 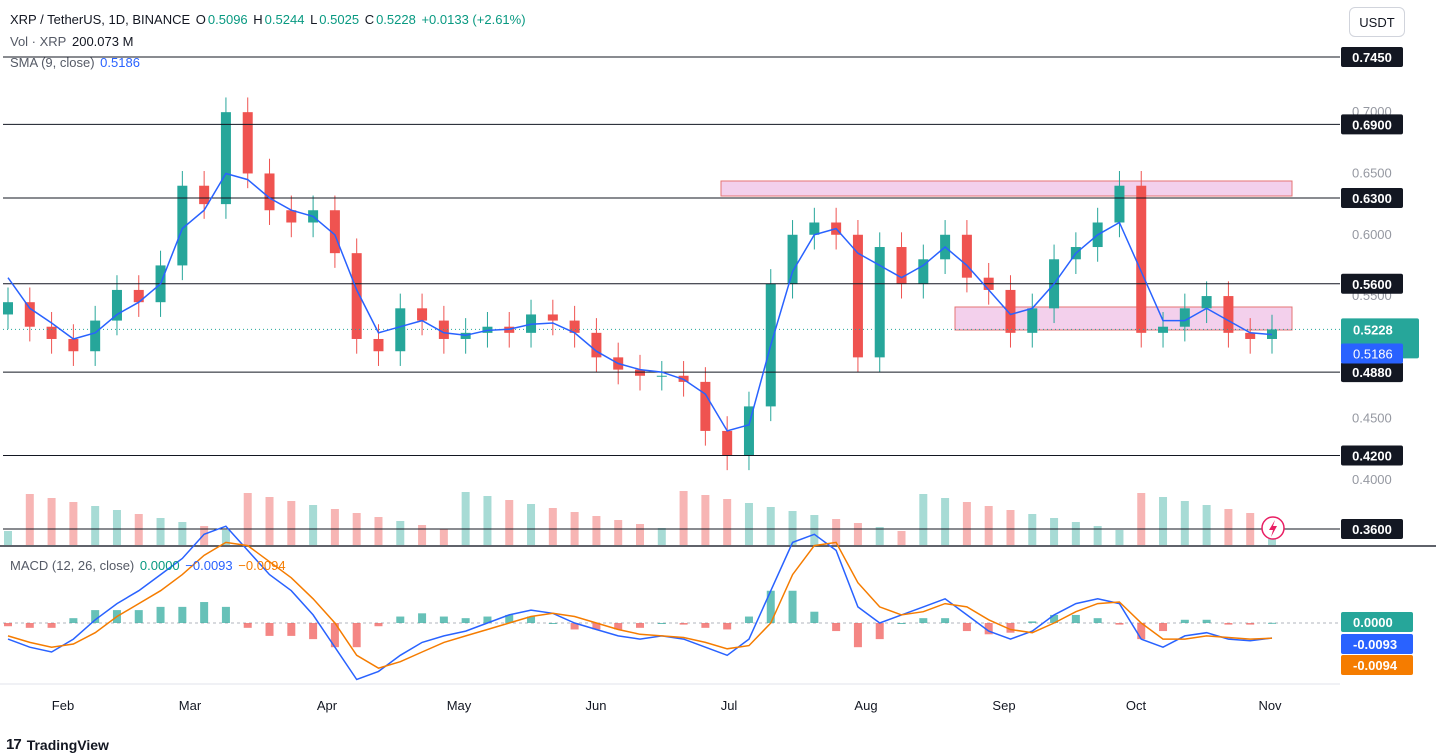 What do you see at coordinates (339, 19) in the screenshot?
I see `low-value: 0.5025` at bounding box center [339, 19].